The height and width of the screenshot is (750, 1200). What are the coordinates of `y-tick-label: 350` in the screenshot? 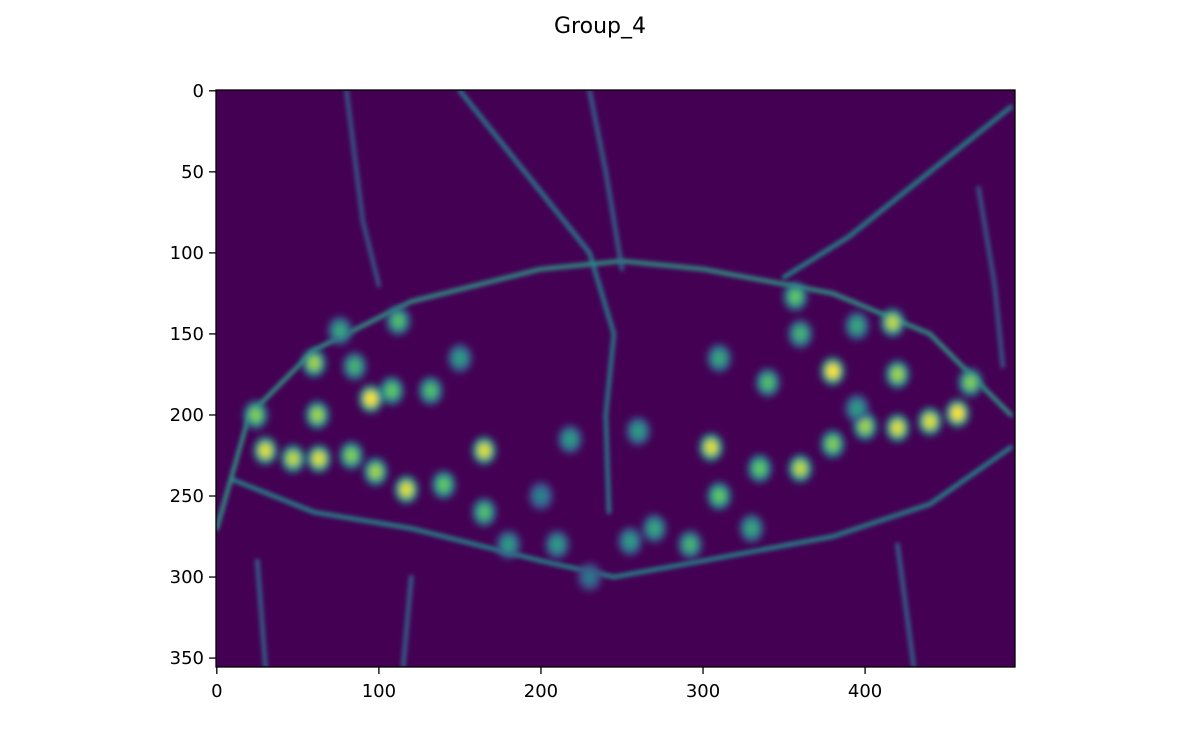 It's located at (187, 658).